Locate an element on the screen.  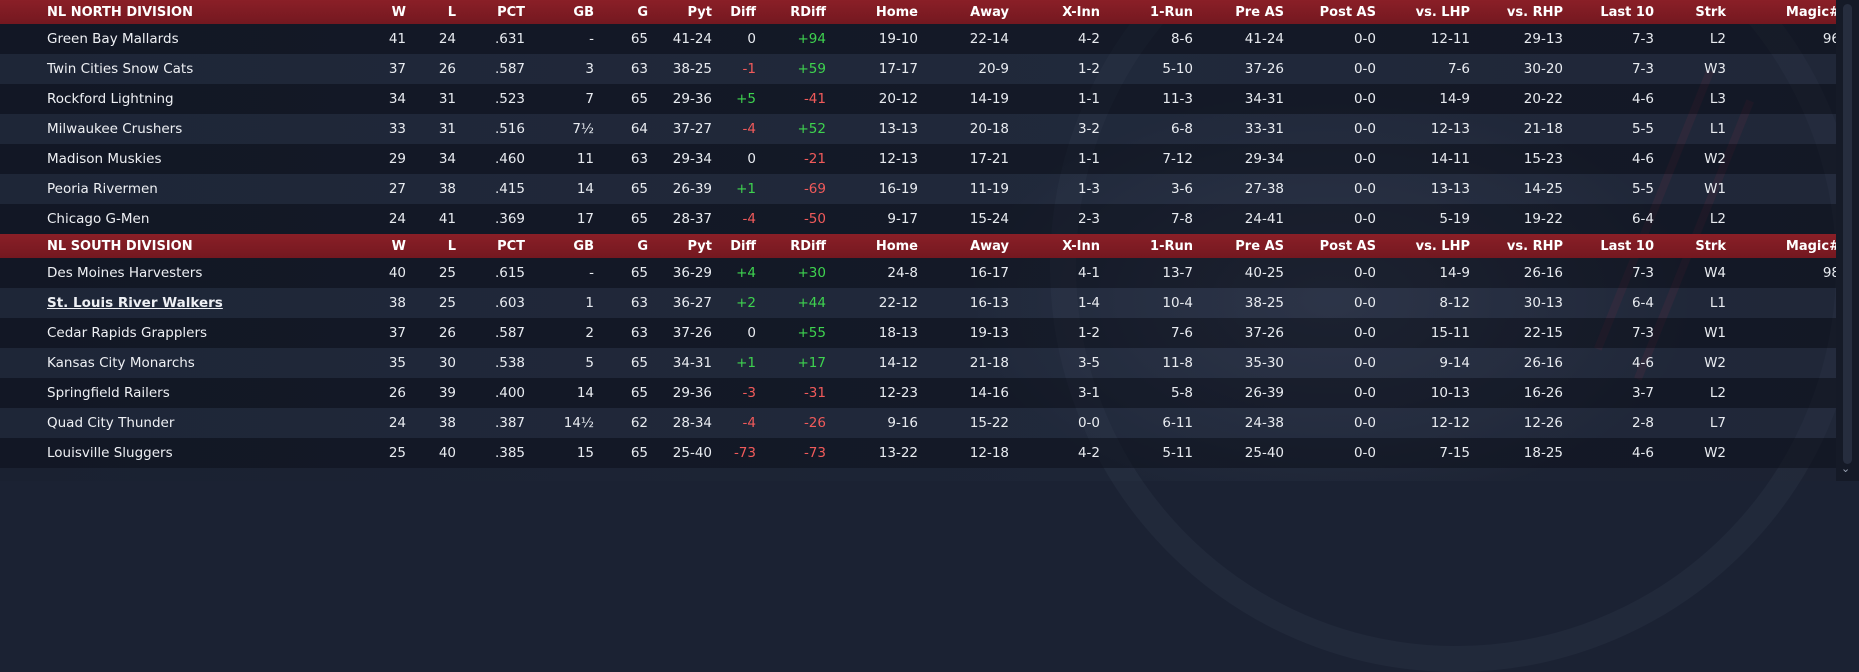
cell-xinn: 1-4 is located at coordinates (1088, 303).